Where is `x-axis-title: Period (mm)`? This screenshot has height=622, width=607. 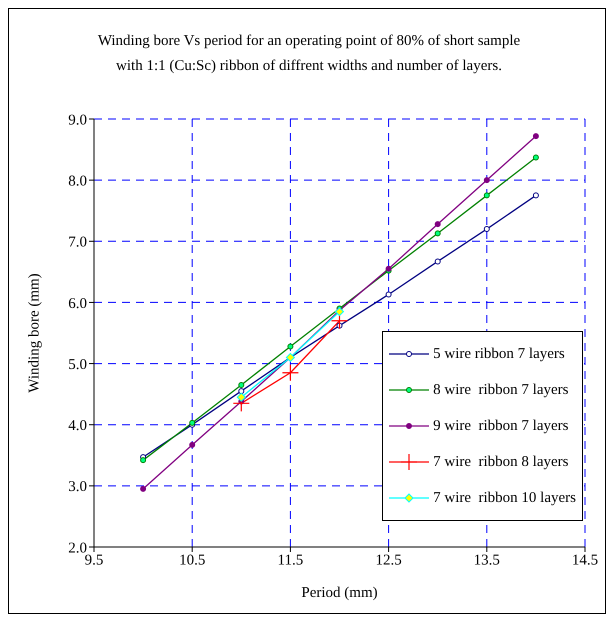 x-axis-title: Period (mm) is located at coordinates (339, 593).